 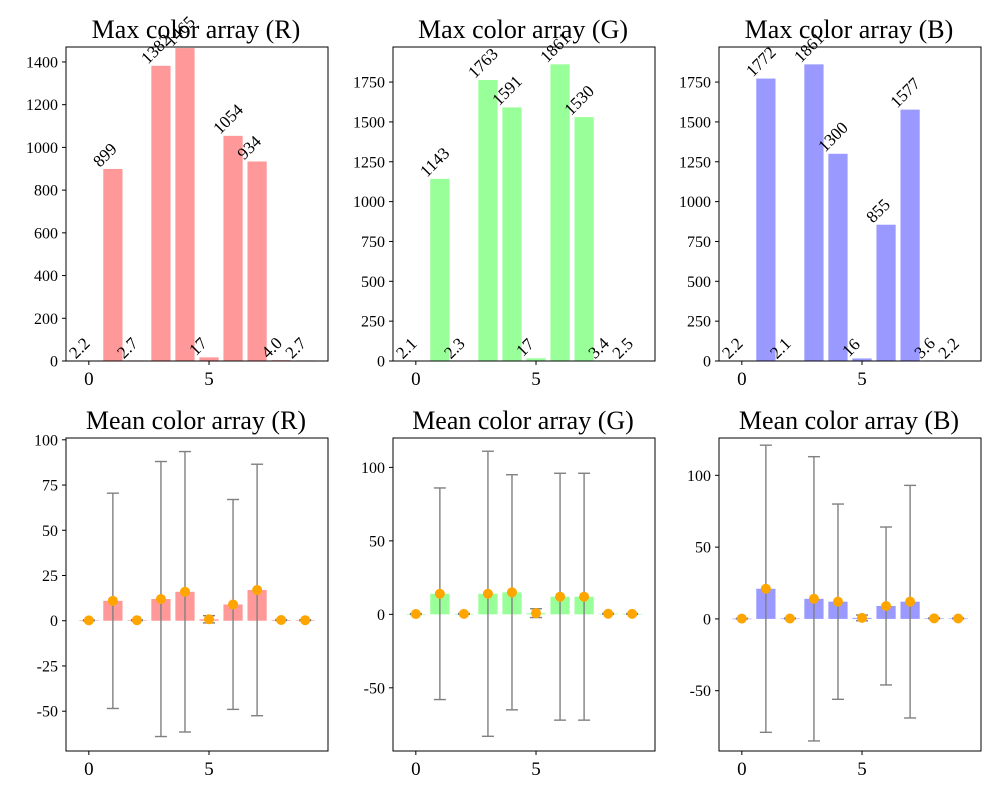 I want to click on y-tick-label: 250, so click(x=699, y=322).